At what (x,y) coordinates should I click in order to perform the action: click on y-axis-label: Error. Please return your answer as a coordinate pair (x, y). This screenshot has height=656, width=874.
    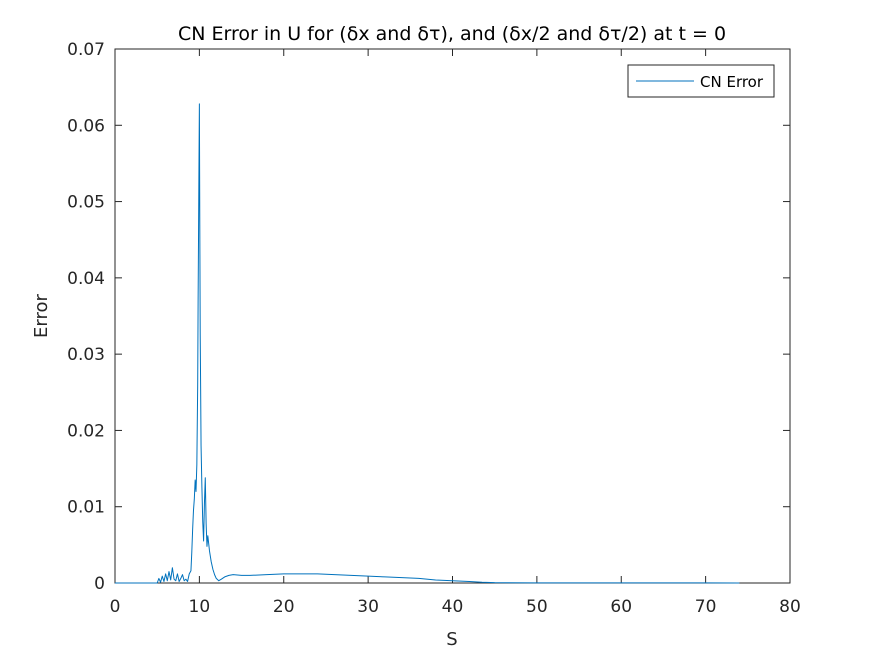
    Looking at the image, I should click on (41, 315).